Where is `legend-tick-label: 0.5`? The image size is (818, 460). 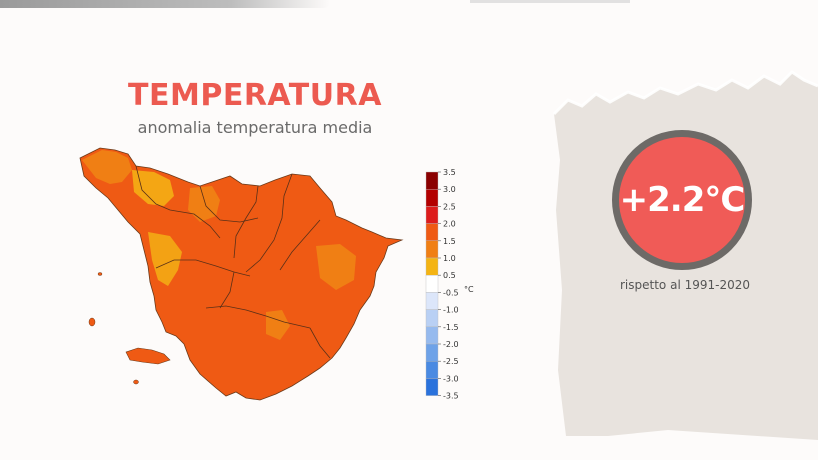
legend-tick-label: 0.5 is located at coordinates (449, 275).